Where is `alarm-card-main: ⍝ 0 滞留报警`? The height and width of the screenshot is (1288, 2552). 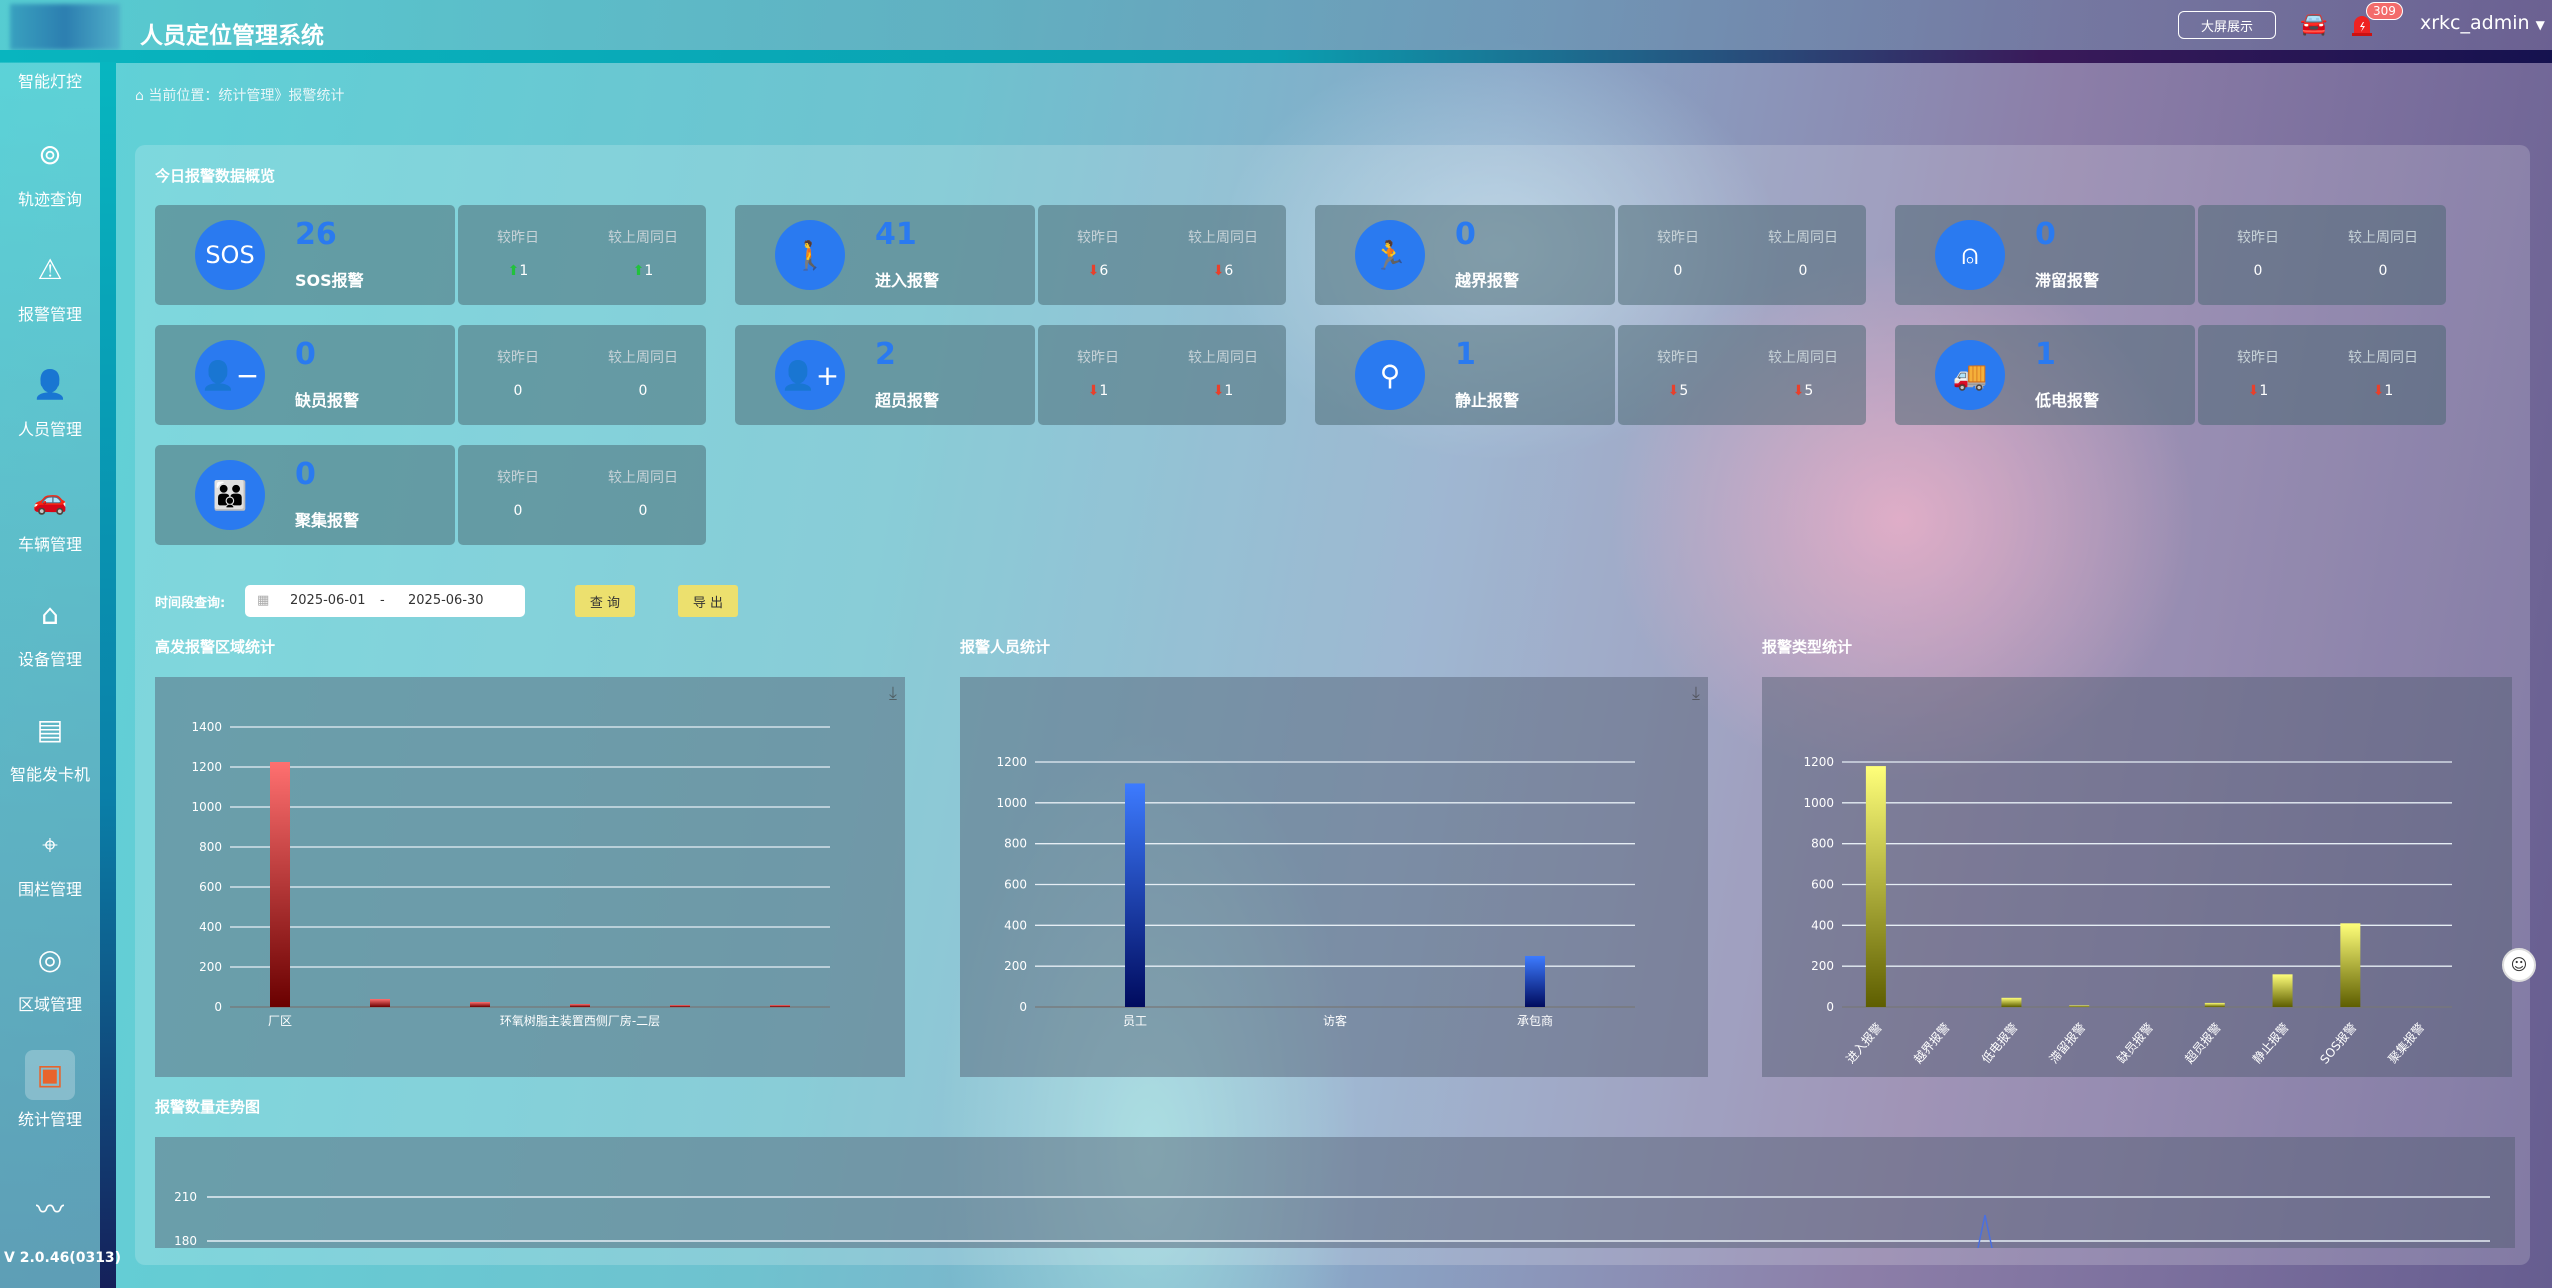
alarm-card-main: ⍝ 0 滞留报警 is located at coordinates (2045, 255).